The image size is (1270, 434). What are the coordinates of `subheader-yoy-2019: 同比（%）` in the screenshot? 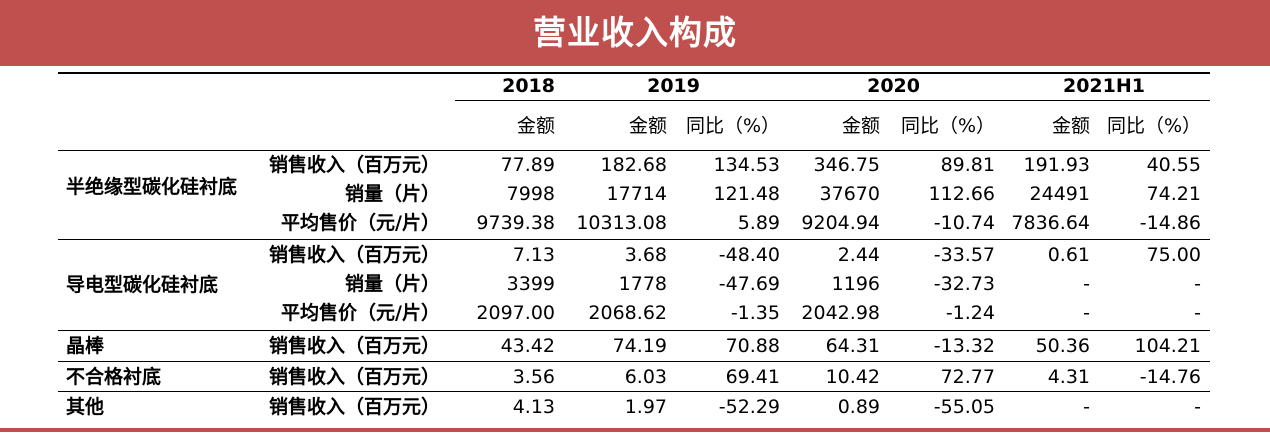 It's located at (732, 126).